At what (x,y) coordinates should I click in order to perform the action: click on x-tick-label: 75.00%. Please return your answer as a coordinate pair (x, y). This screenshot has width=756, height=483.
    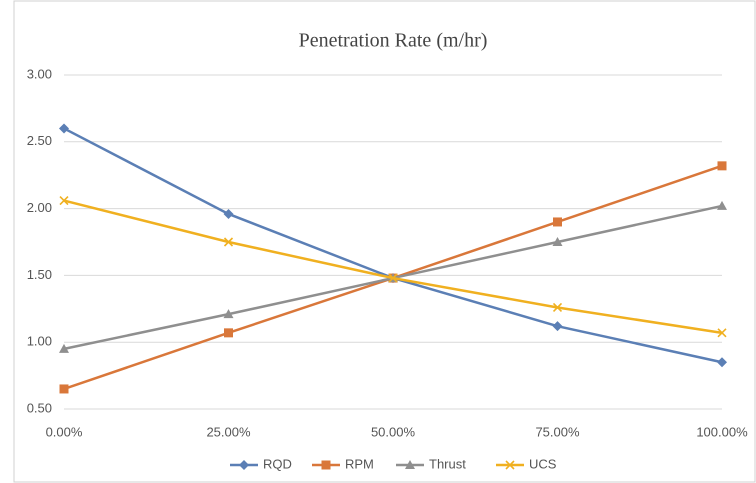
    Looking at the image, I should click on (557, 431).